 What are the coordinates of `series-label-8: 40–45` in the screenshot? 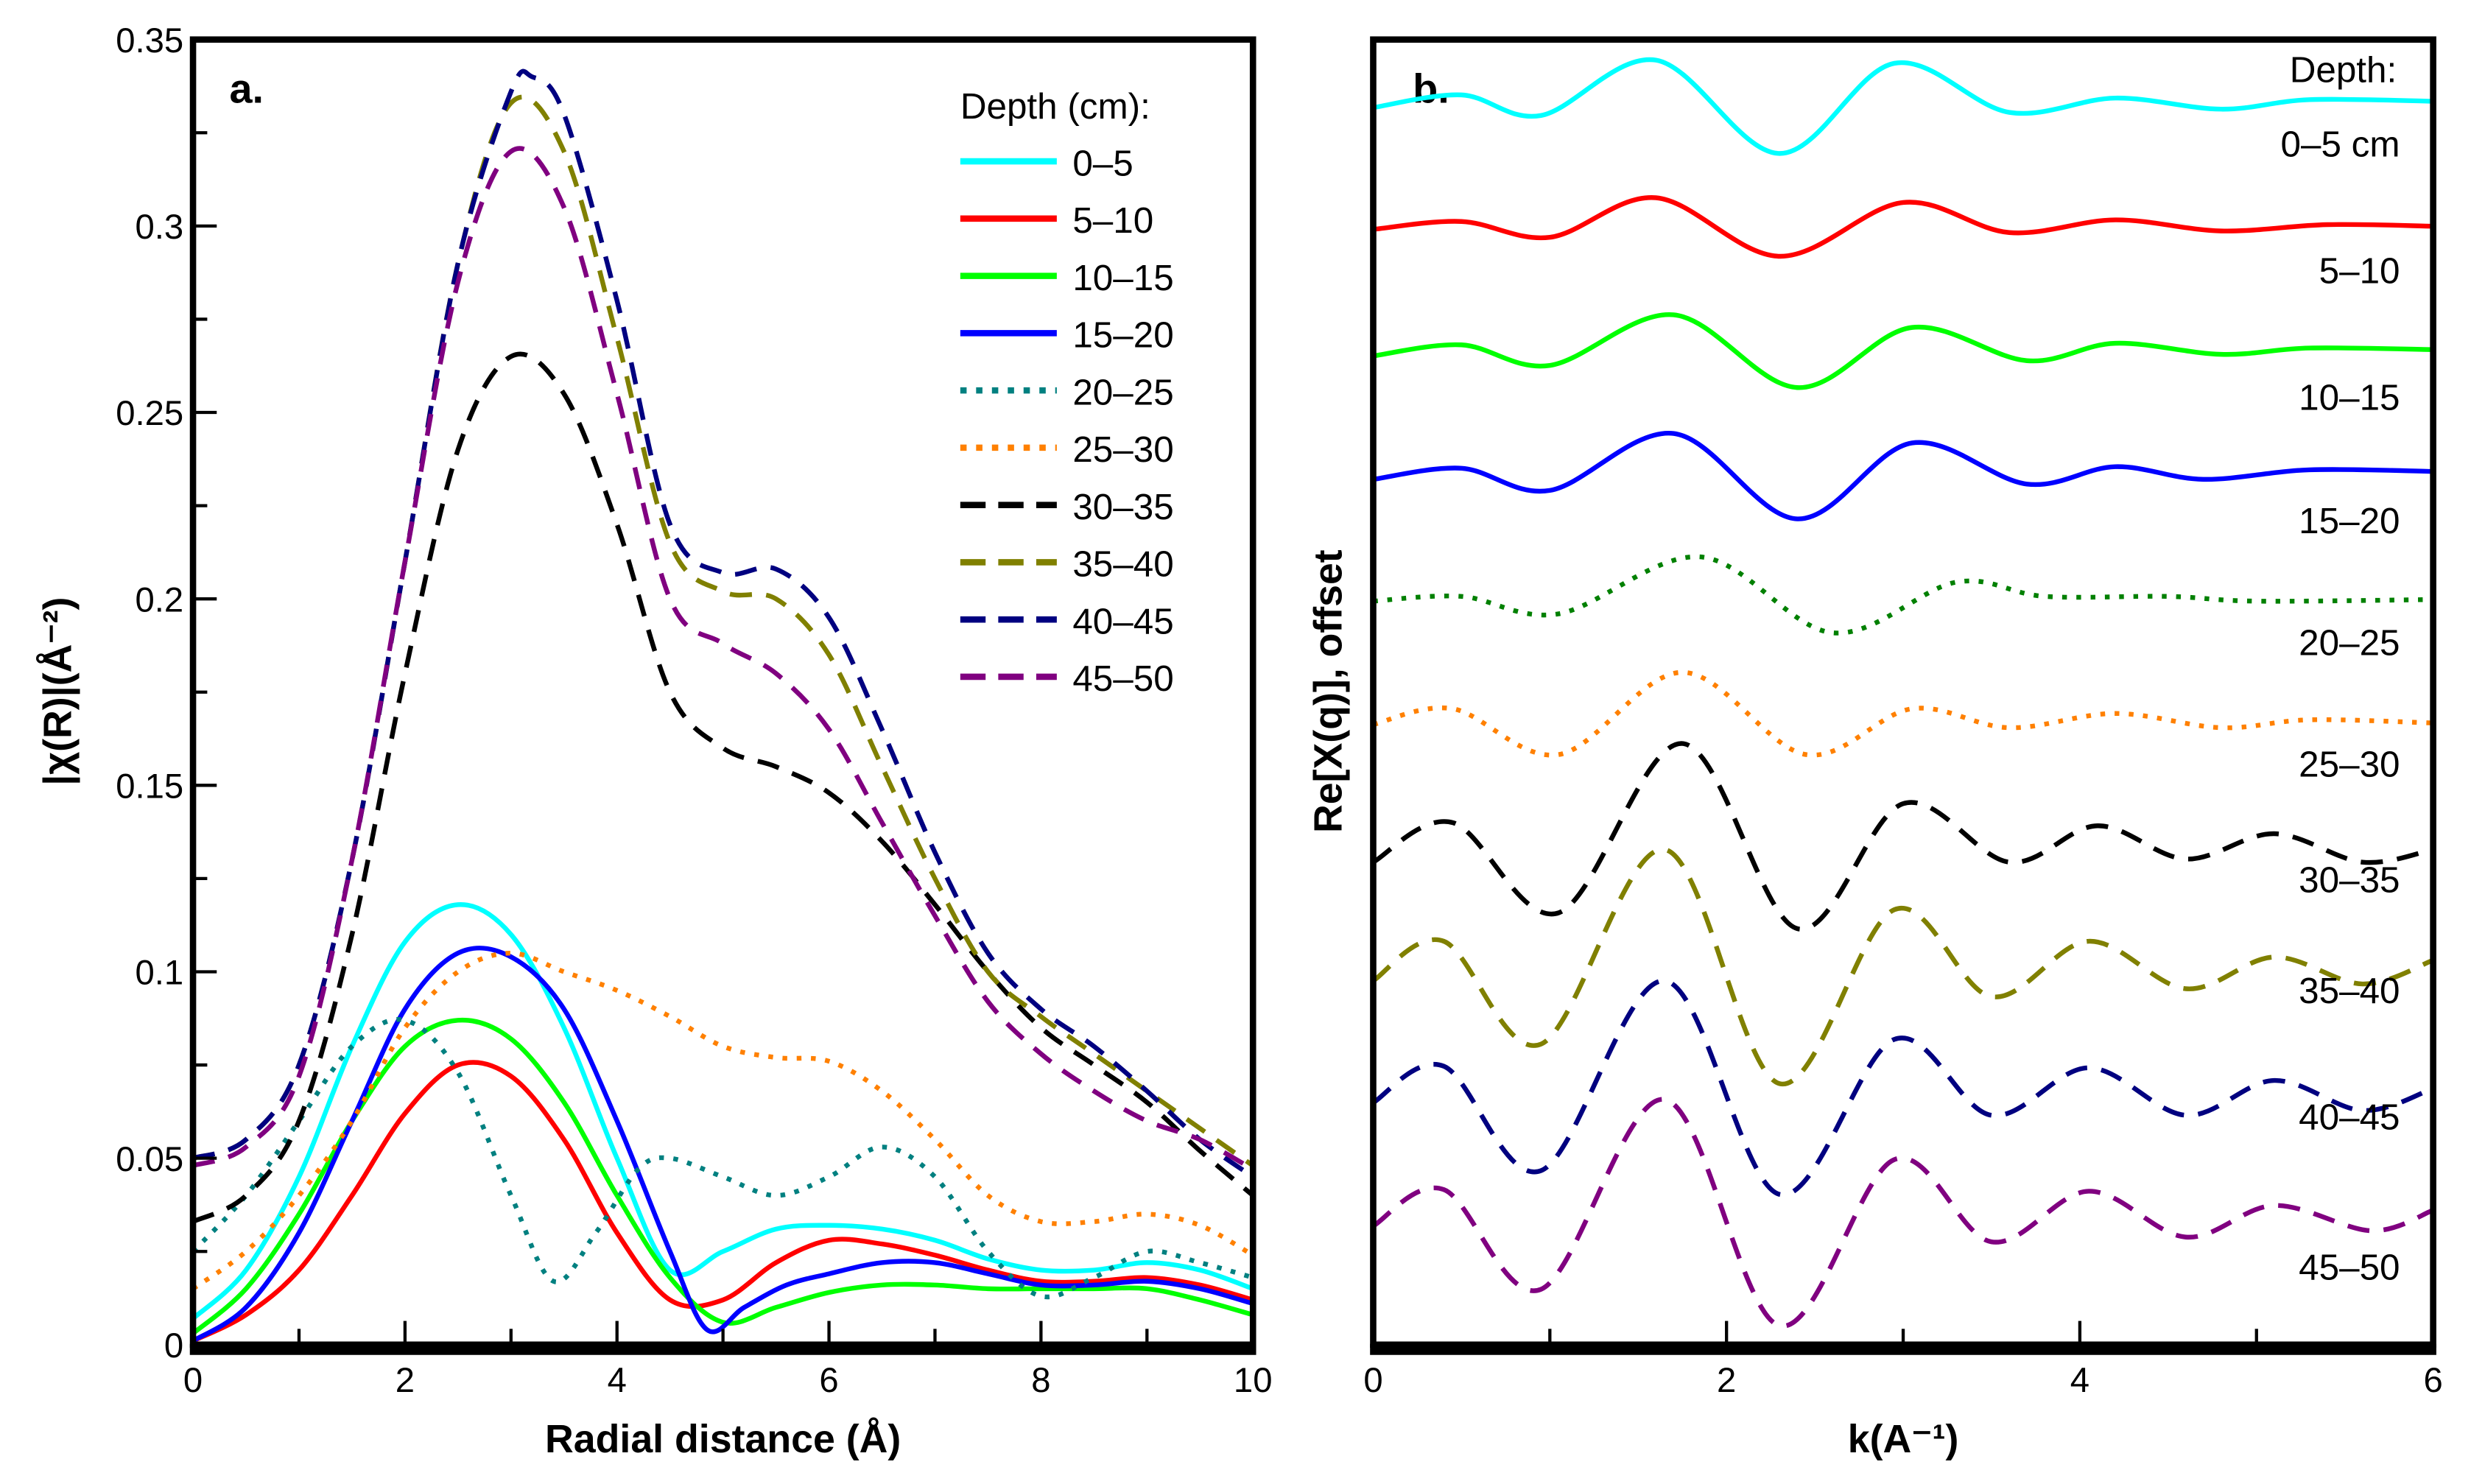 It's located at (2349, 1117).